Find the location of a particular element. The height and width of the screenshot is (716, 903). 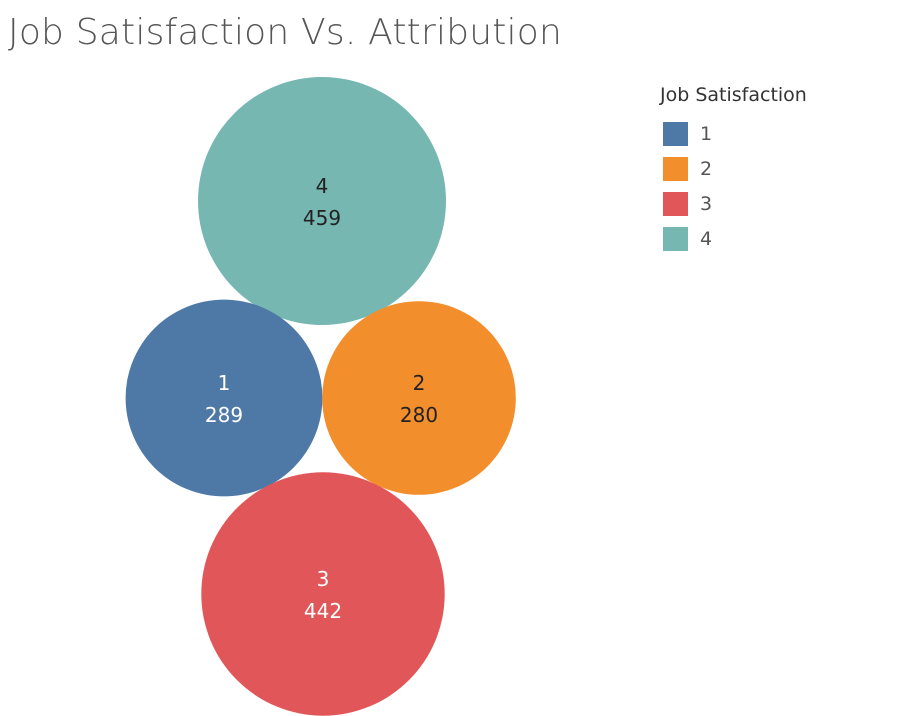

bubble-category-label-1: 1 is located at coordinates (224, 383).